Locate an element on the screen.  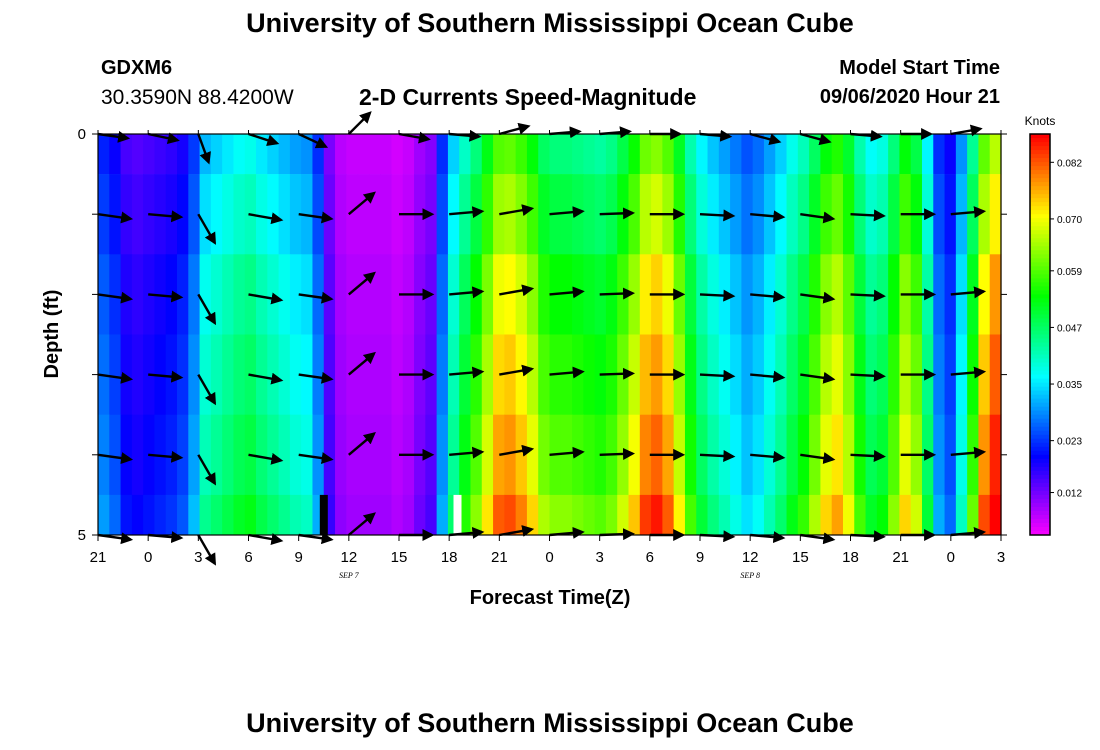
model-start-label: Model Start Time is located at coordinates (919, 68).